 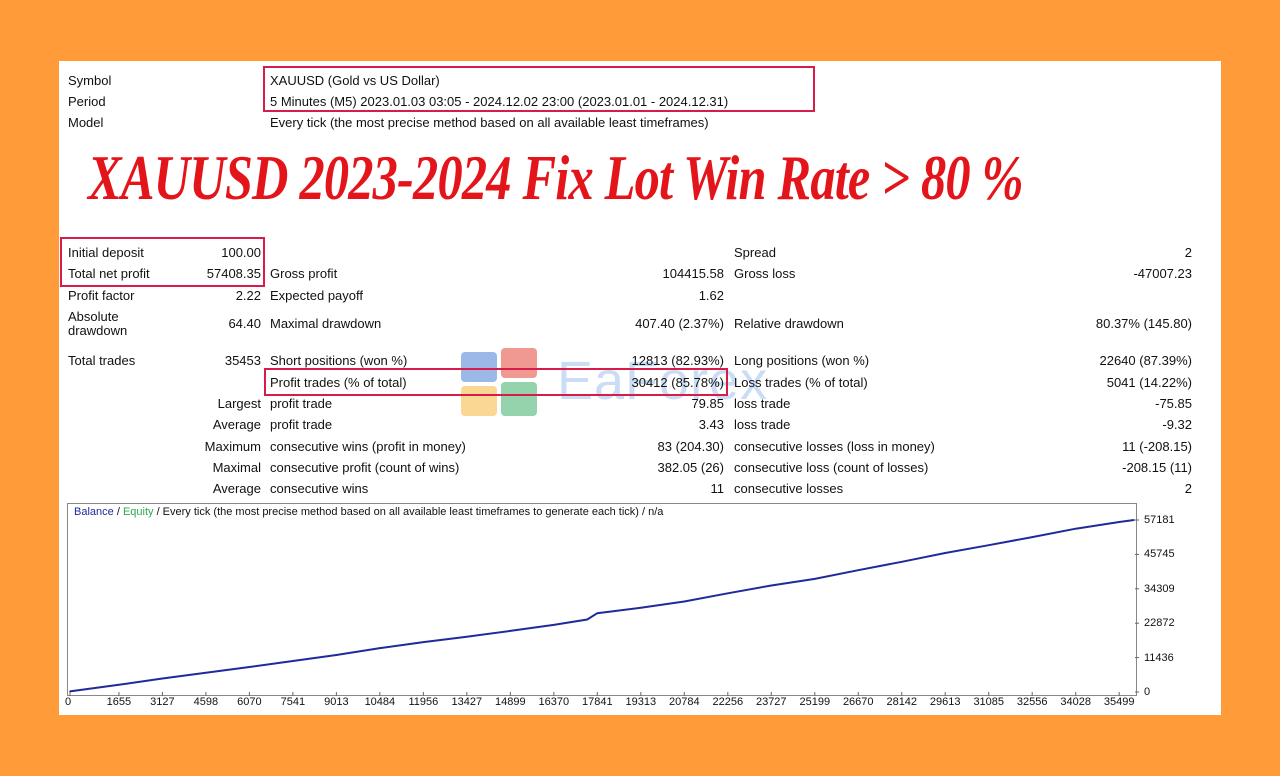 I want to click on x-tick-label: 13427, so click(x=467, y=702).